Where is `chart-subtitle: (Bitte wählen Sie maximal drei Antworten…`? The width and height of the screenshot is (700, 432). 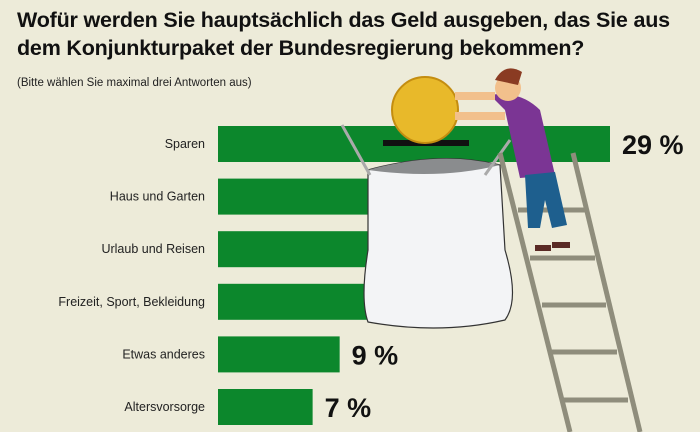
chart-subtitle: (Bitte wählen Sie maximal drei Antworten… is located at coordinates (134, 83).